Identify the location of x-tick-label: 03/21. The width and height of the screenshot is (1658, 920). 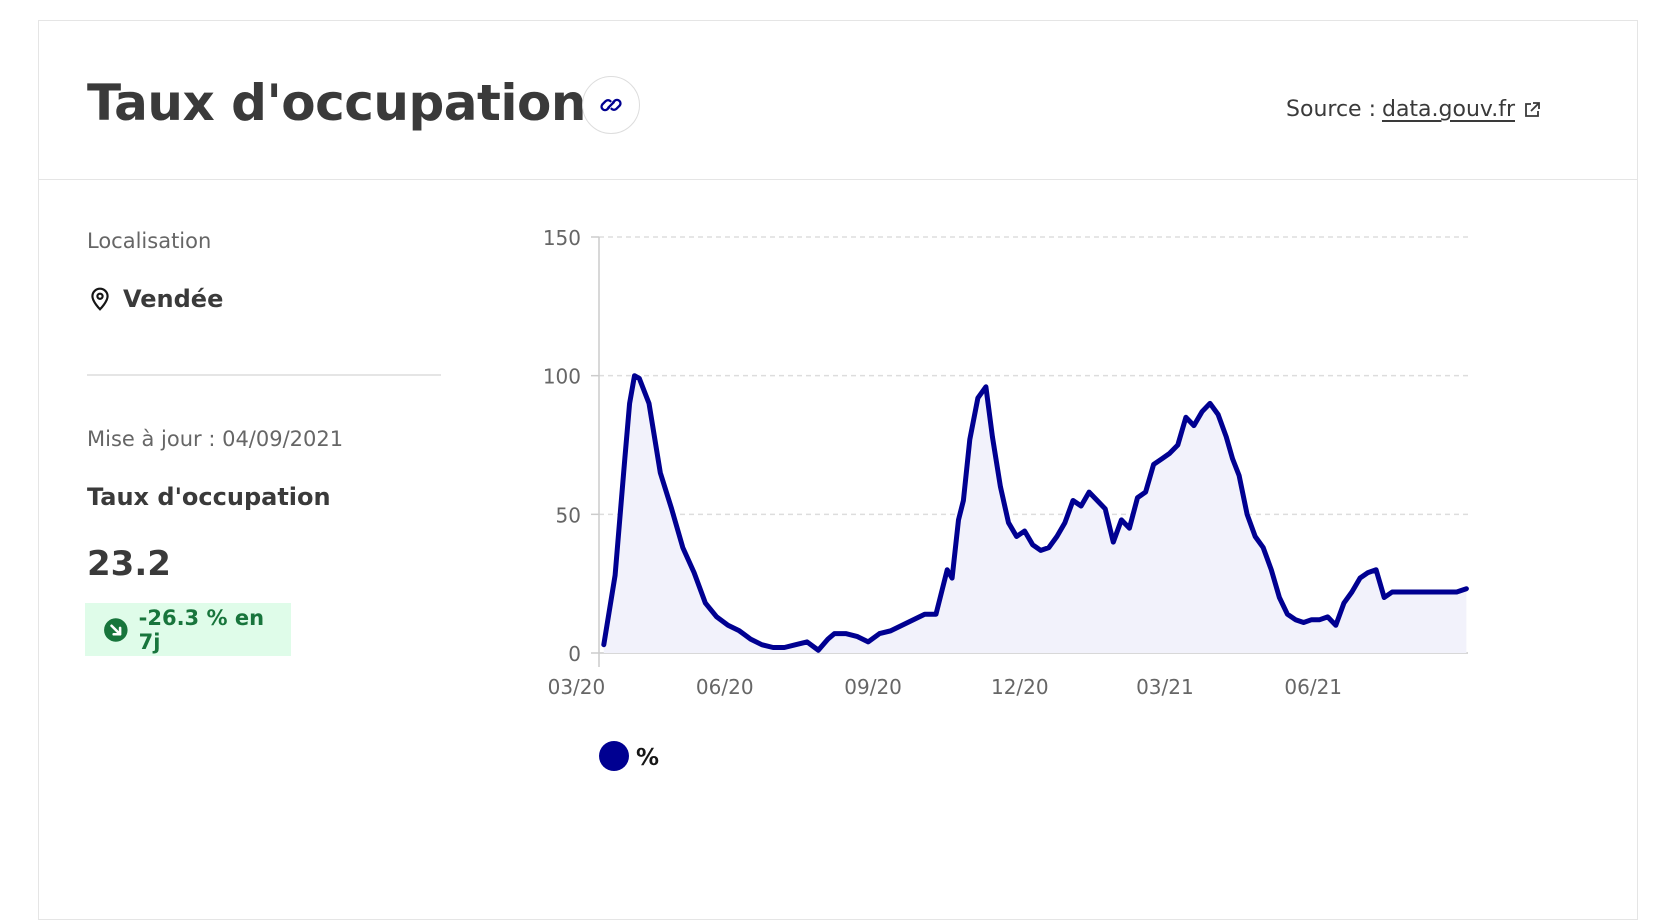
(1165, 687).